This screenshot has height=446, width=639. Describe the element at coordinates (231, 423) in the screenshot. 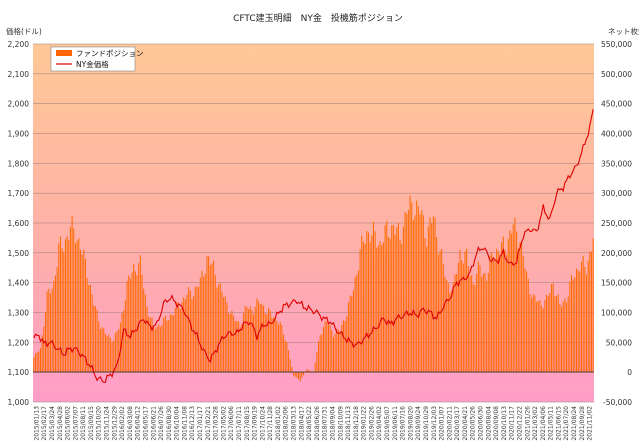

I see `x-tick-label: 2017/06/06` at that location.